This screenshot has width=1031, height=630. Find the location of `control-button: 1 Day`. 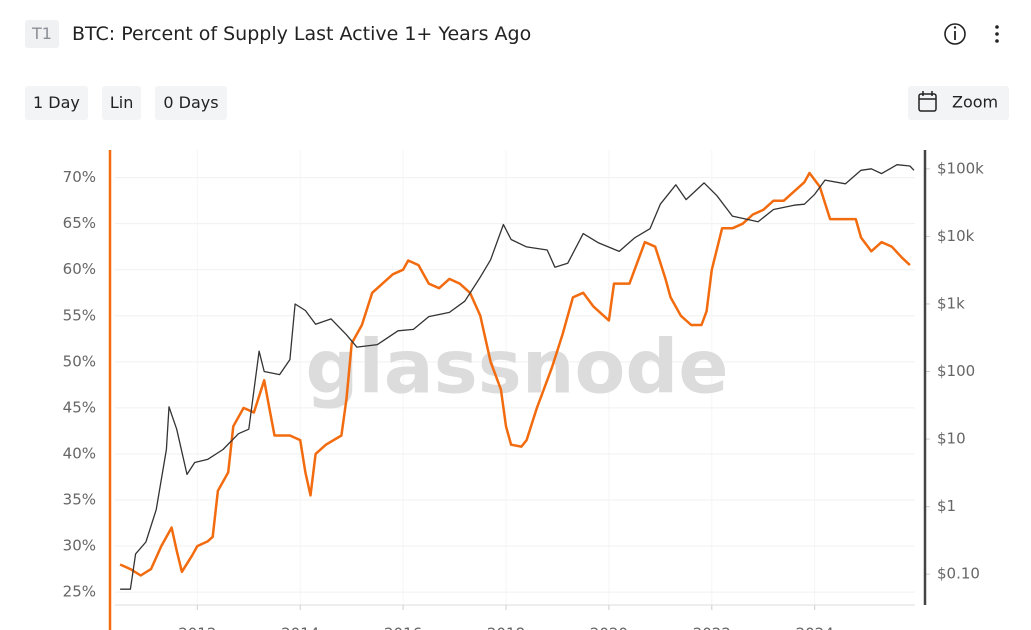

control-button: 1 Day is located at coordinates (56, 103).